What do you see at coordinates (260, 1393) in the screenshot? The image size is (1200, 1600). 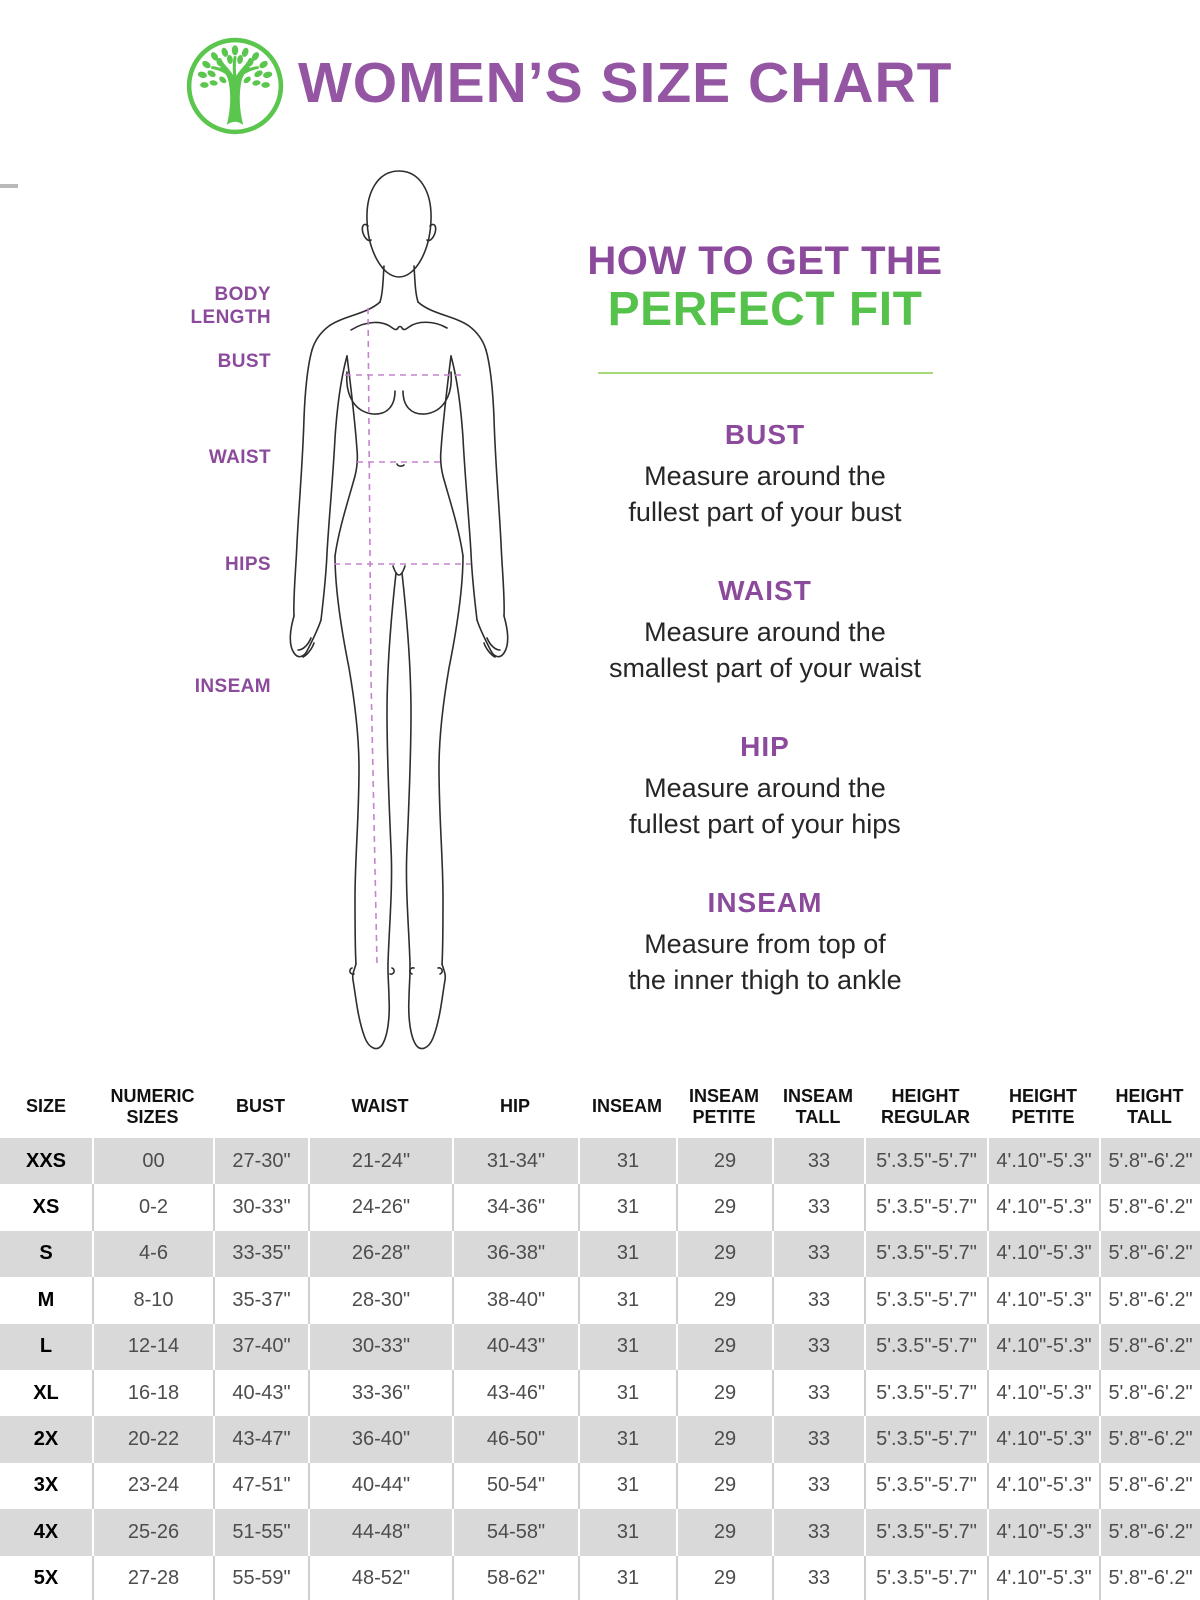 I see `table-cell: 40-43"` at bounding box center [260, 1393].